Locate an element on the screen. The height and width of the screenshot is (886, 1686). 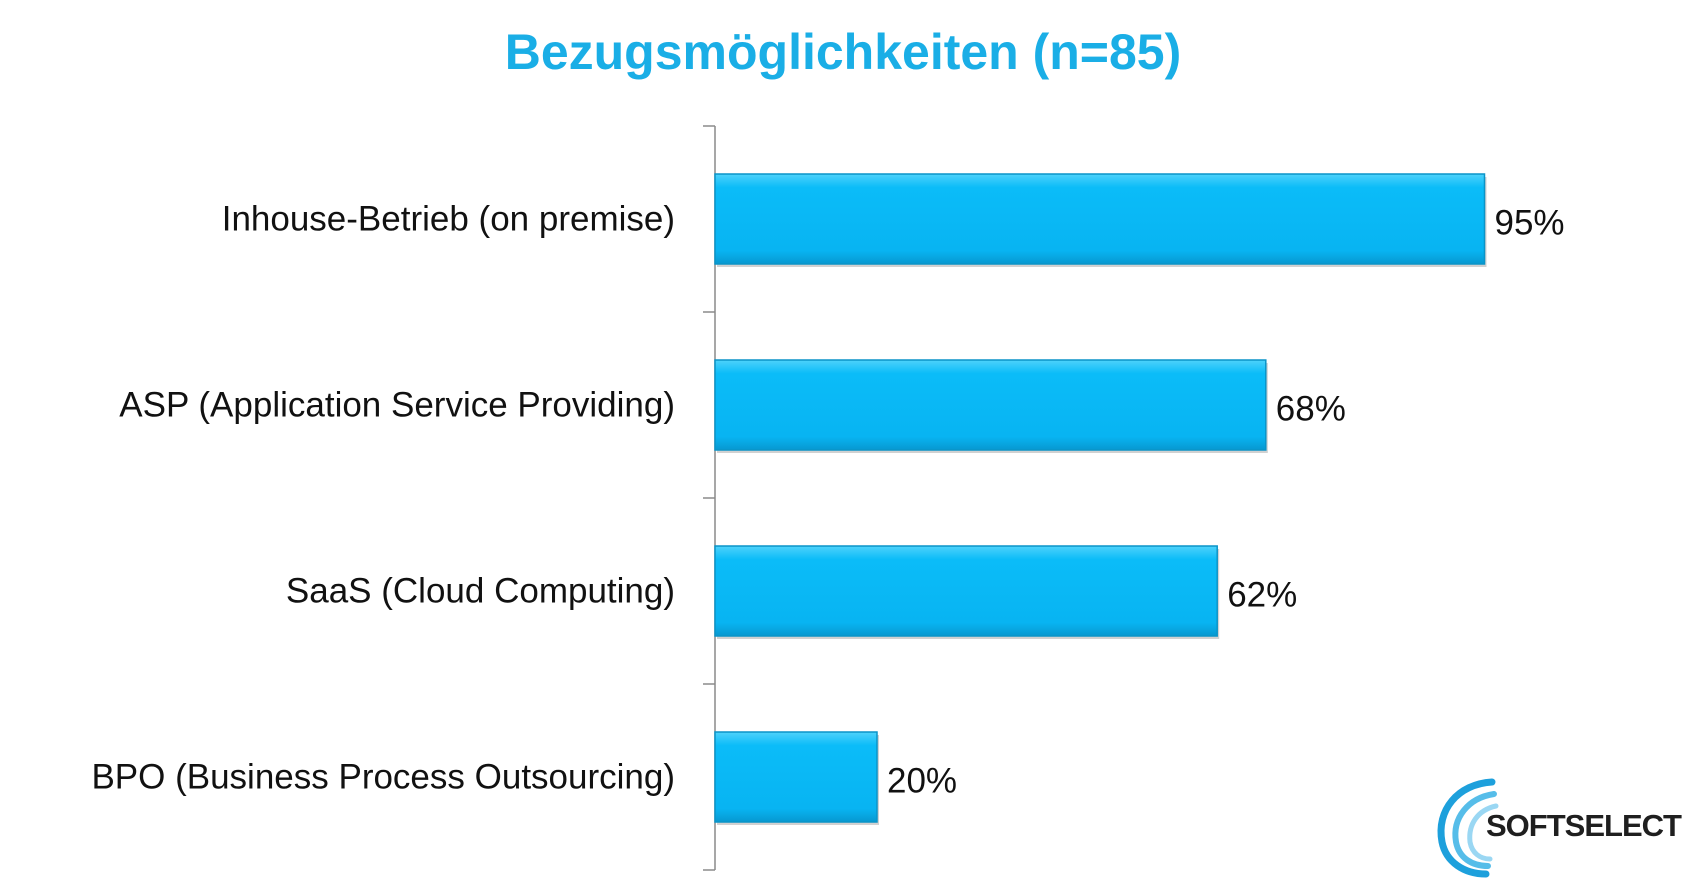
data-label: 95% is located at coordinates (1530, 223).